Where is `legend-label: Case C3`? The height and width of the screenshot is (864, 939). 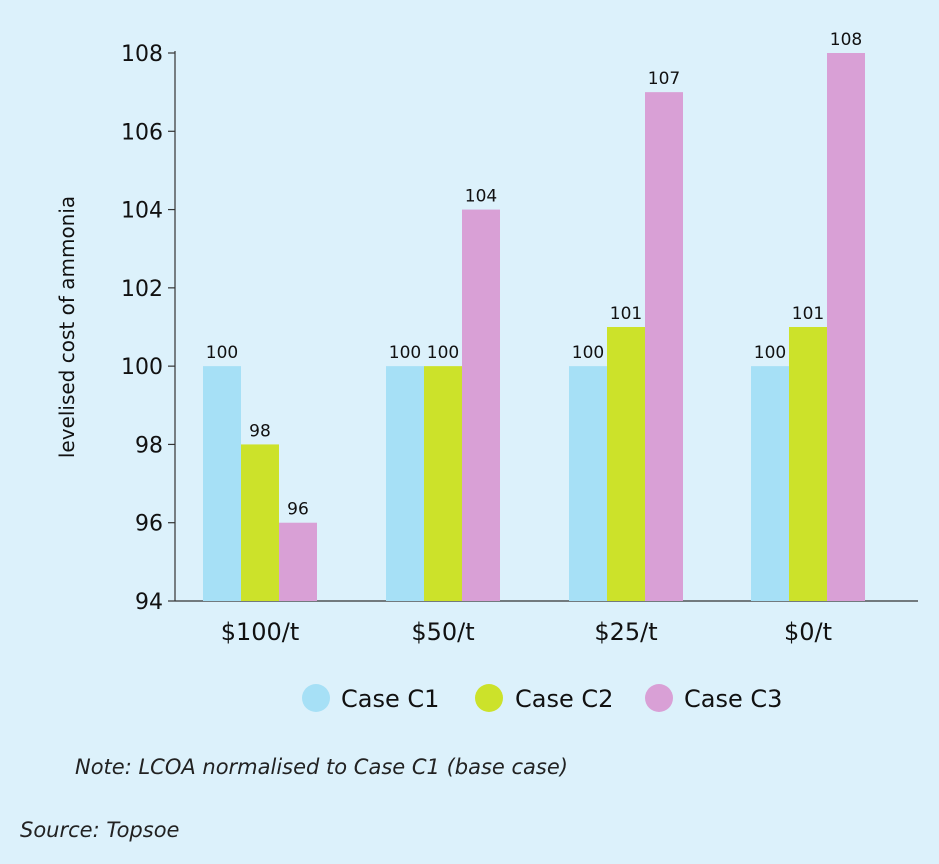
legend-label: Case C3 is located at coordinates (733, 699).